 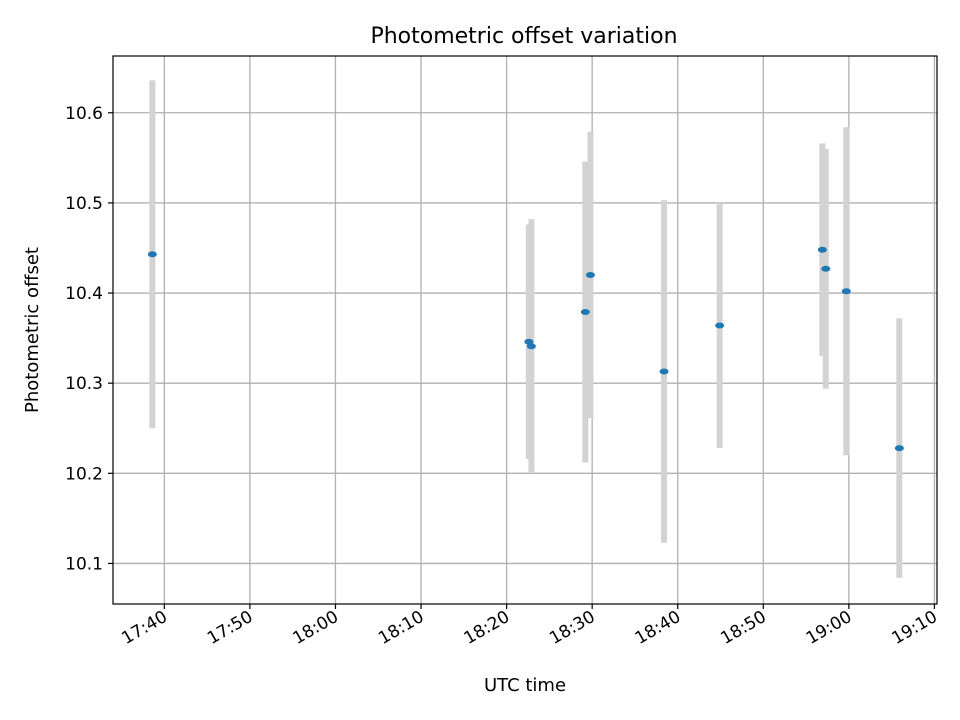 I want to click on x-tick-label: 19:10, so click(x=914, y=628).